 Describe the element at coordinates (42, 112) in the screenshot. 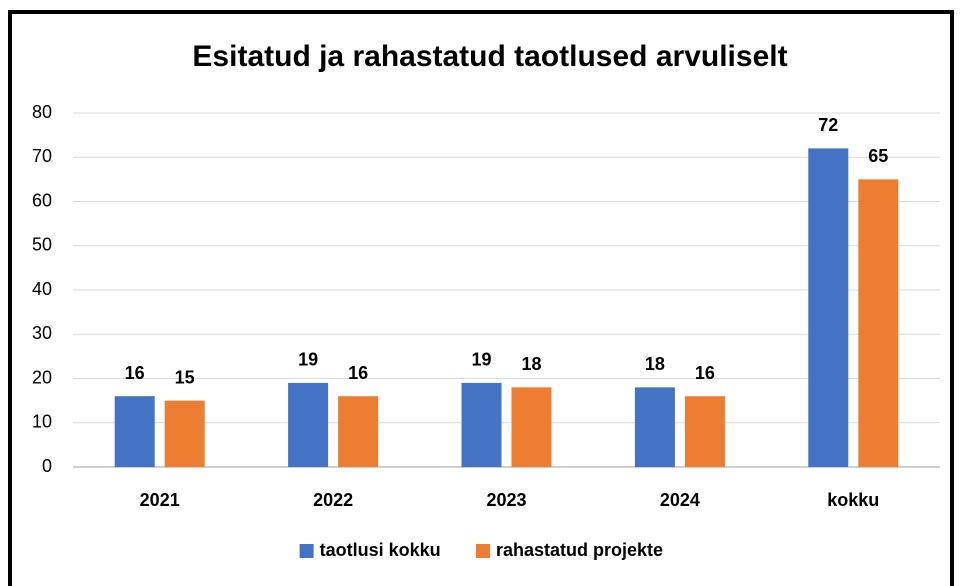

I see `y-tick-label: 80` at that location.